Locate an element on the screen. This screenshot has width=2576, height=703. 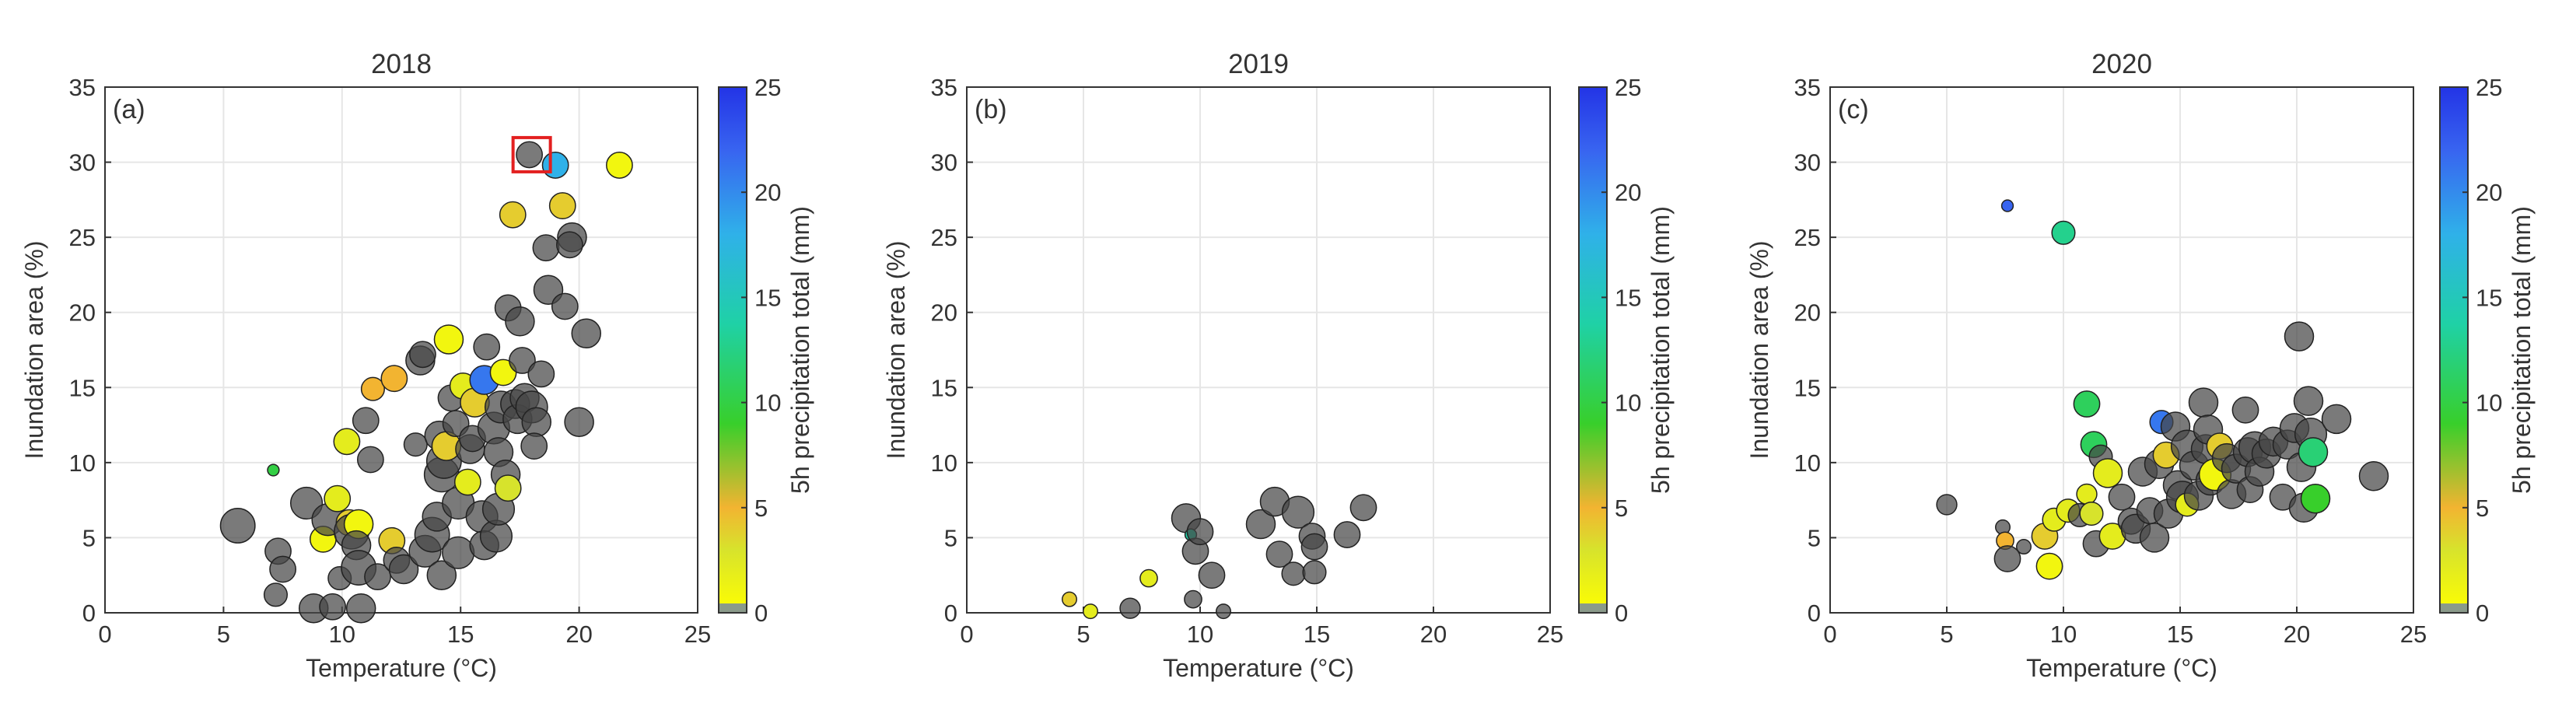
y-tick-label: 35 is located at coordinates (1808, 87).